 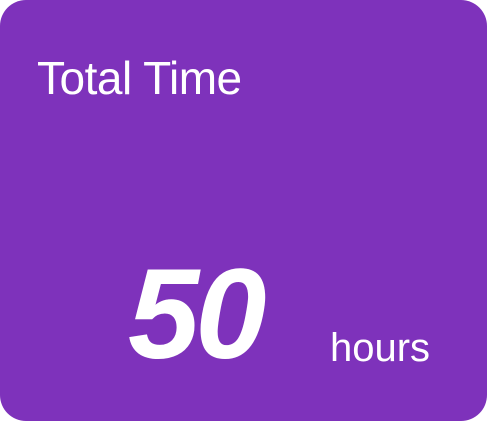 What do you see at coordinates (380, 348) in the screenshot?
I see `metric-unit: hours` at bounding box center [380, 348].